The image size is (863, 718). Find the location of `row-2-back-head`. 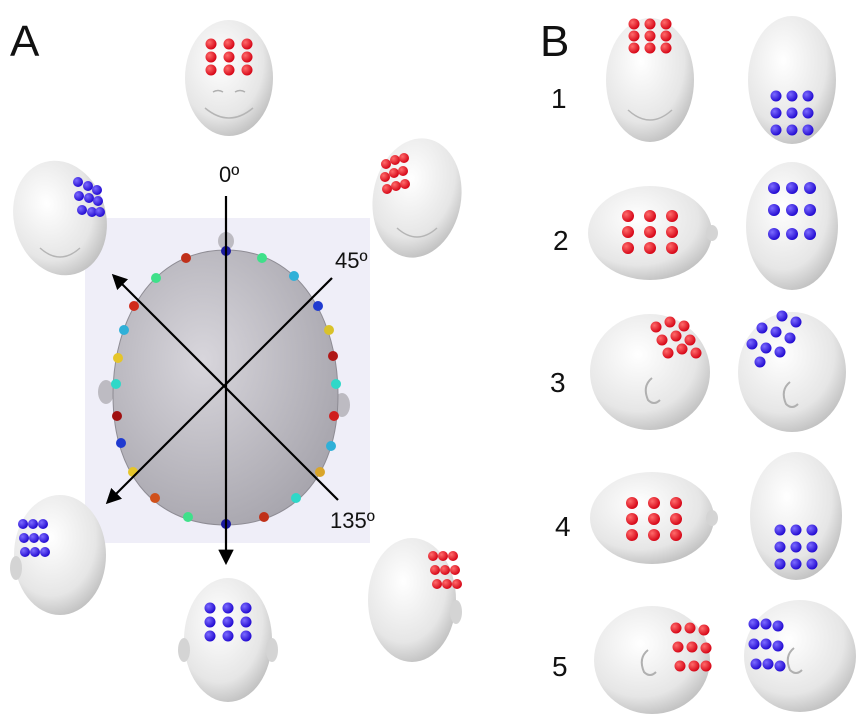

row-2-back-head is located at coordinates (792, 226).